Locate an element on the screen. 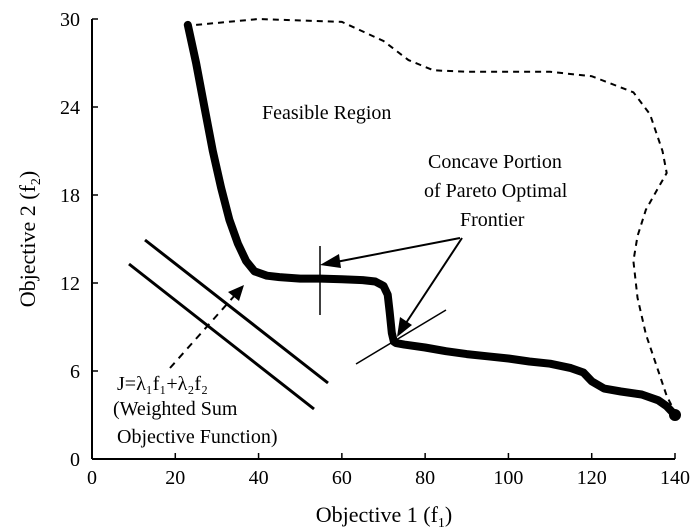  concave-arrow-right is located at coordinates (434, 280).